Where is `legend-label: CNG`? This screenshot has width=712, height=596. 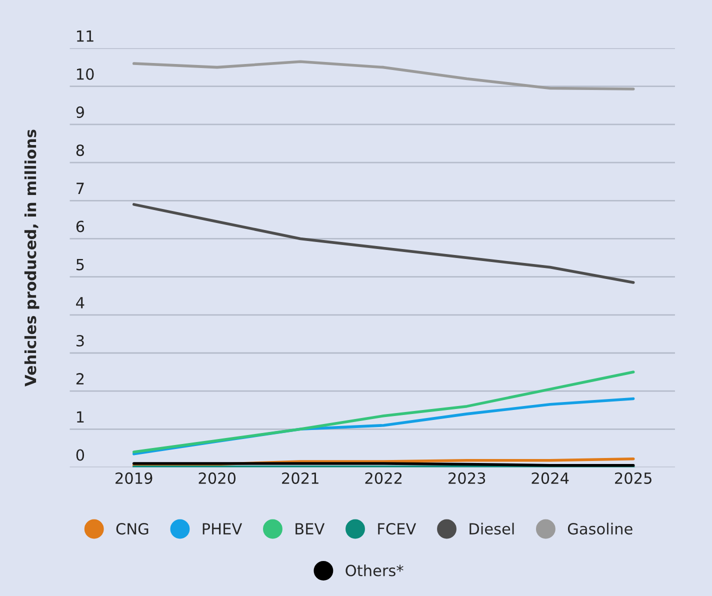
legend-label: CNG is located at coordinates (132, 529).